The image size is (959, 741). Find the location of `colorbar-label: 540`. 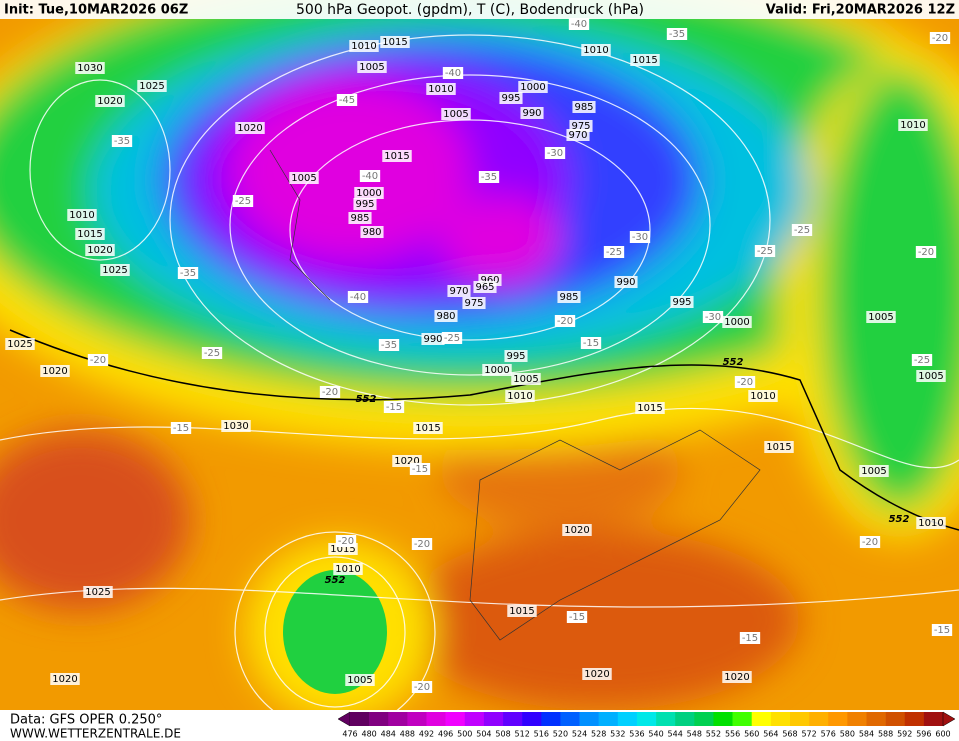

colorbar-label: 540 is located at coordinates (655, 734).